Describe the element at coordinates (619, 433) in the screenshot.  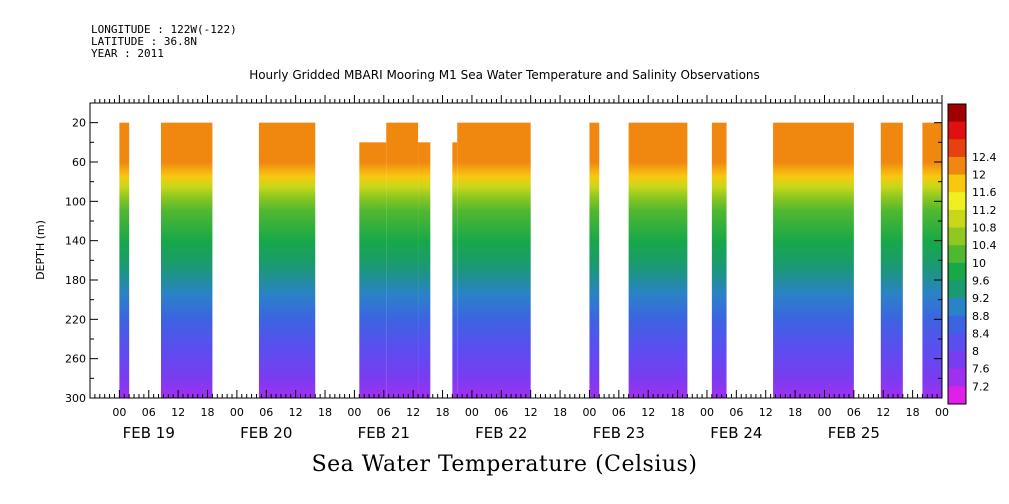
I see `day-label: FEB 23` at that location.